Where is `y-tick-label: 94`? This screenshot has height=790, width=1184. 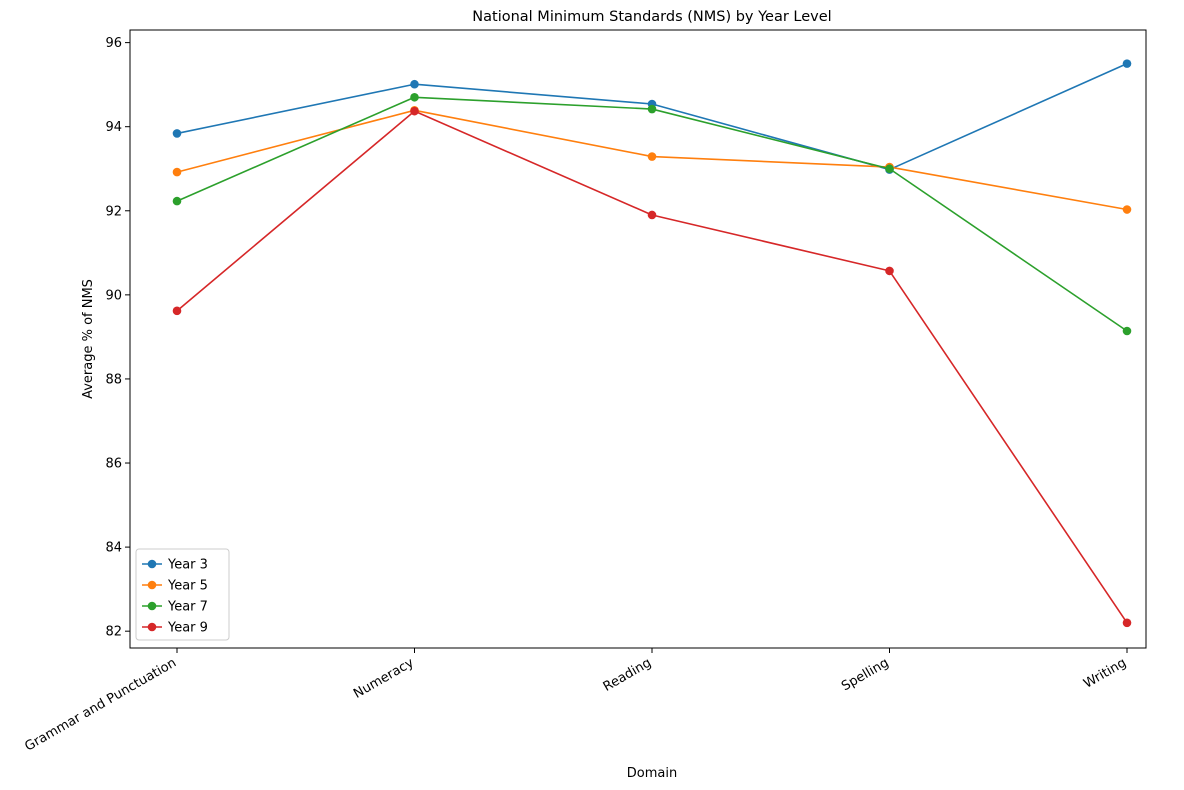
y-tick-label: 94 is located at coordinates (113, 127).